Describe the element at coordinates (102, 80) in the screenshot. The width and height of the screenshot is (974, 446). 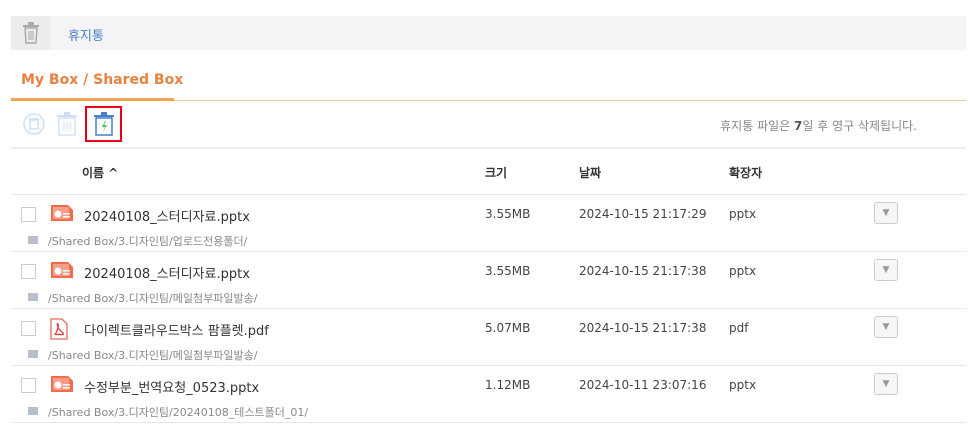
I see `tab-my-box-shared-box: My Box / Shared Box` at that location.